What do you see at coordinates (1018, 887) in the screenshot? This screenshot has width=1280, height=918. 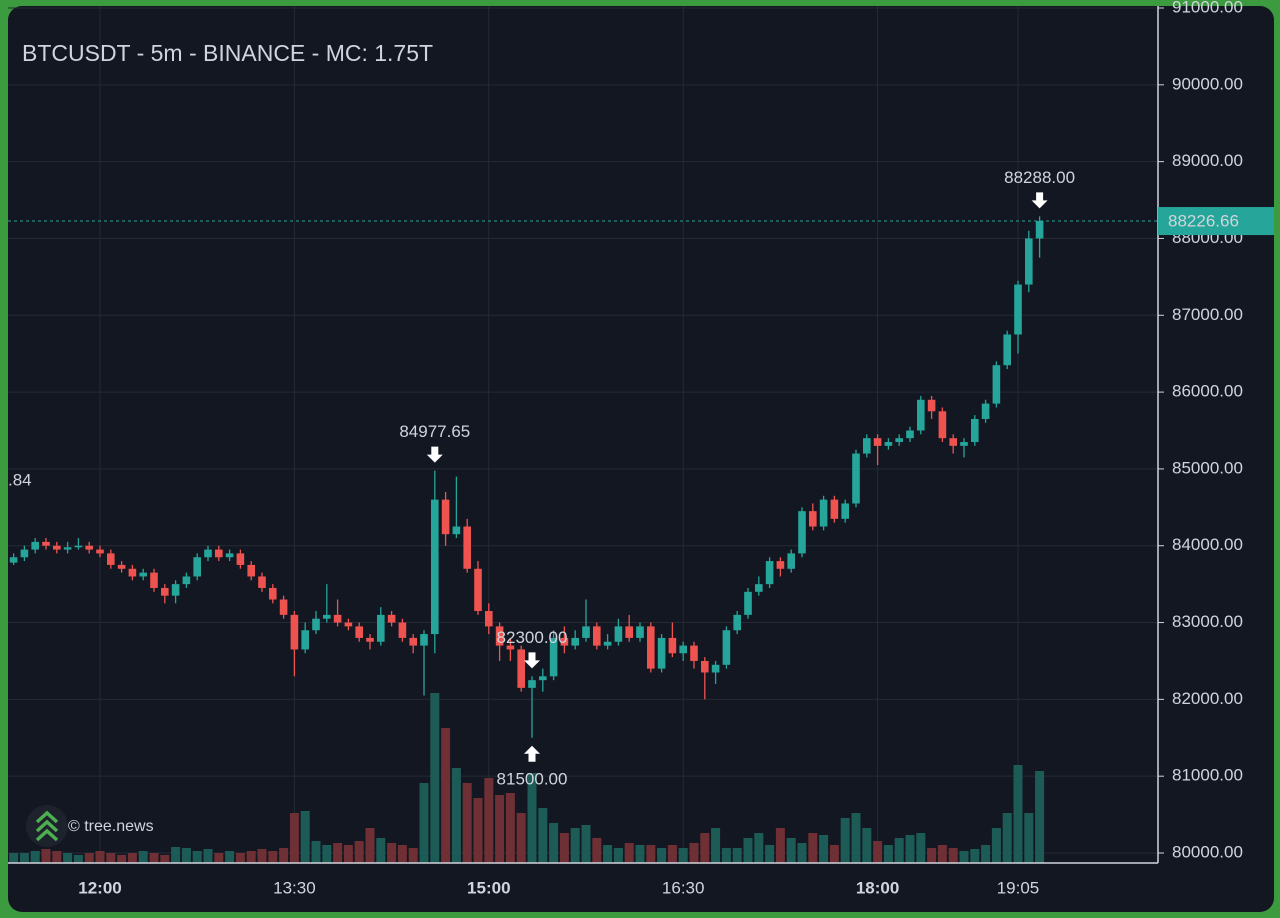 I see `x-tick-label: 19:05` at bounding box center [1018, 887].